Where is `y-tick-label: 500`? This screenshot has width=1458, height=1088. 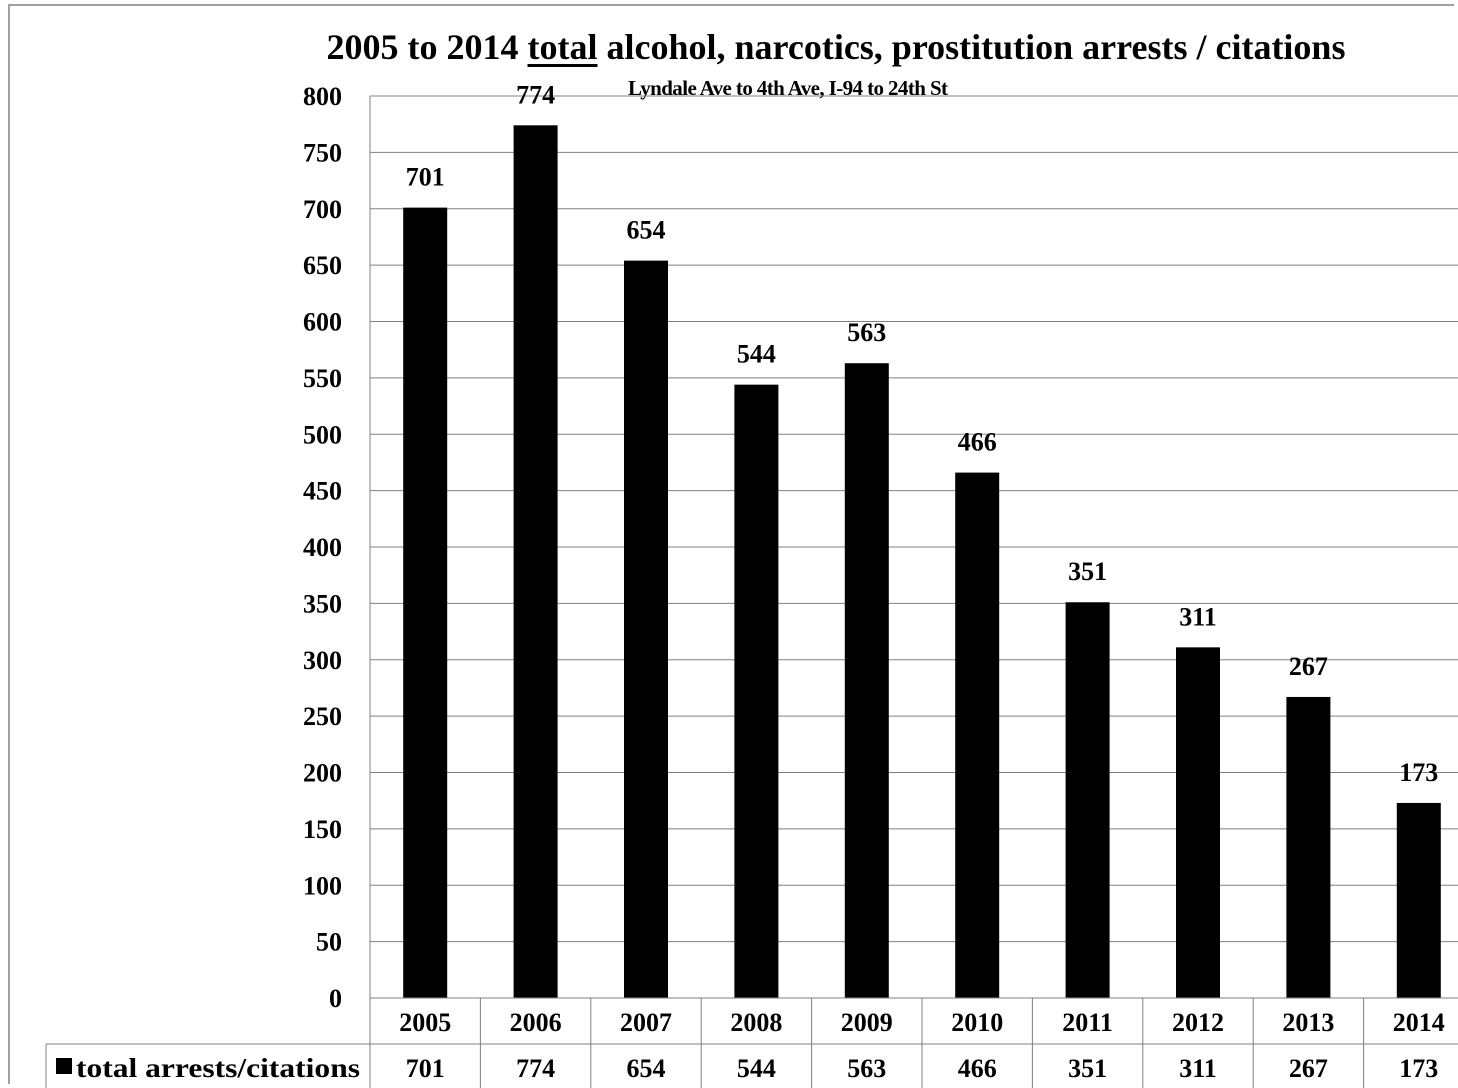
y-tick-label: 500 is located at coordinates (322, 434).